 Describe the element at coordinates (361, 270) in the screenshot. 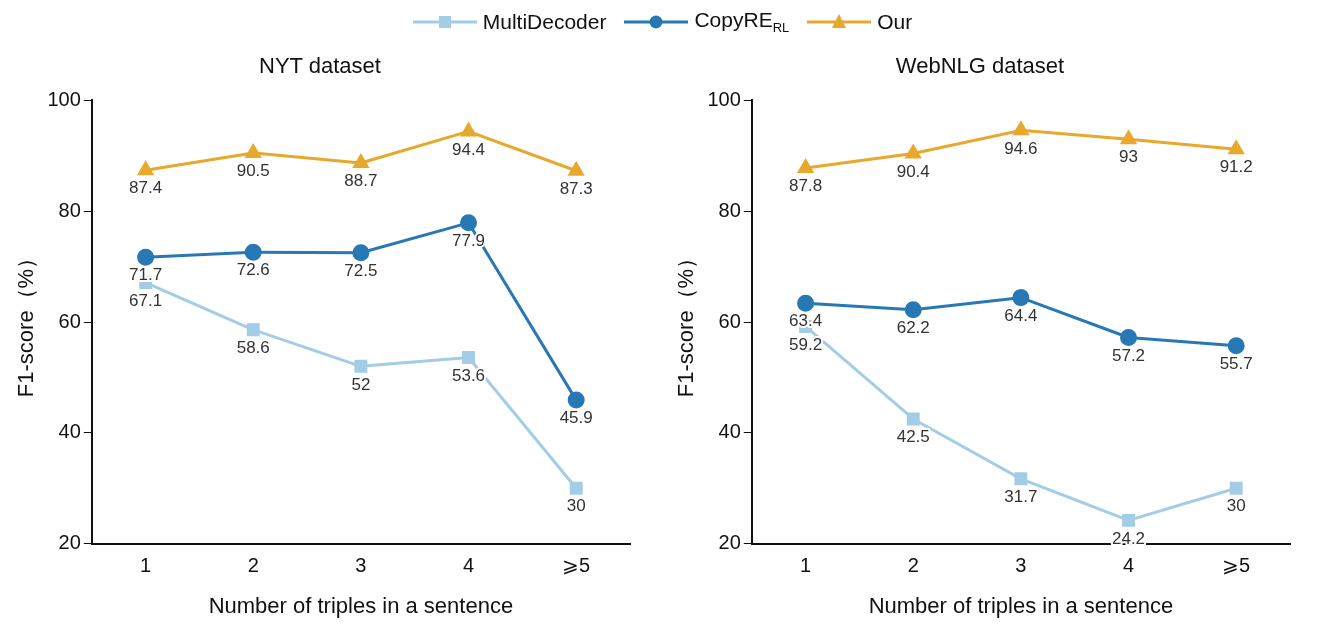

I see `data-label: 72.5` at that location.